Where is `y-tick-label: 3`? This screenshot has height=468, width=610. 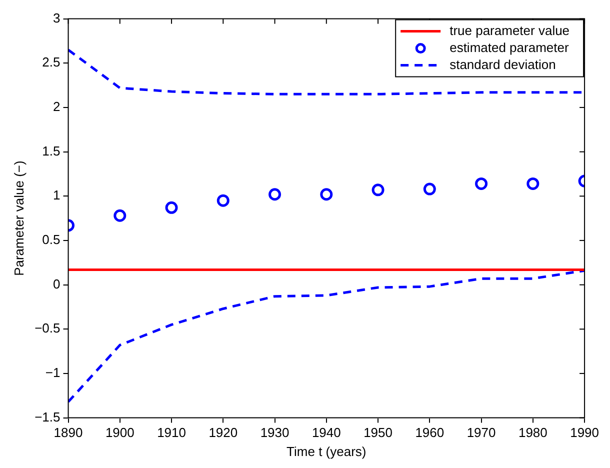
y-tick-label: 3 is located at coordinates (56, 18).